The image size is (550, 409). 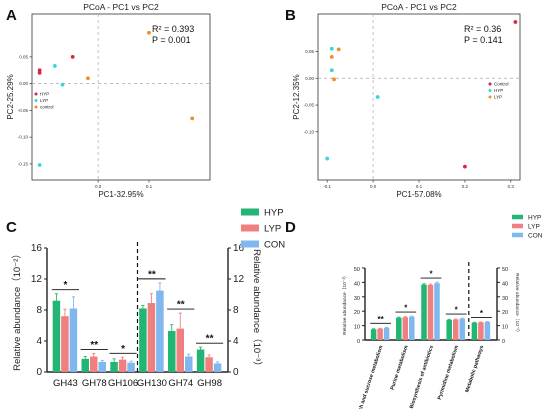 I want to click on bar-c-ytick-left-label: 16, so click(x=37, y=248).